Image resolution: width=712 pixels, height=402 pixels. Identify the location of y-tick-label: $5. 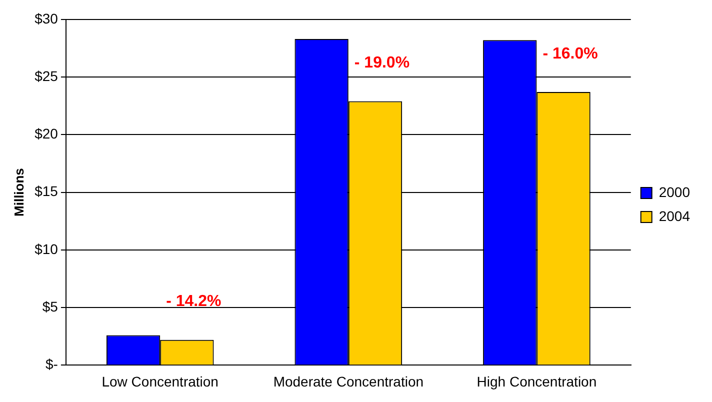
(50, 306).